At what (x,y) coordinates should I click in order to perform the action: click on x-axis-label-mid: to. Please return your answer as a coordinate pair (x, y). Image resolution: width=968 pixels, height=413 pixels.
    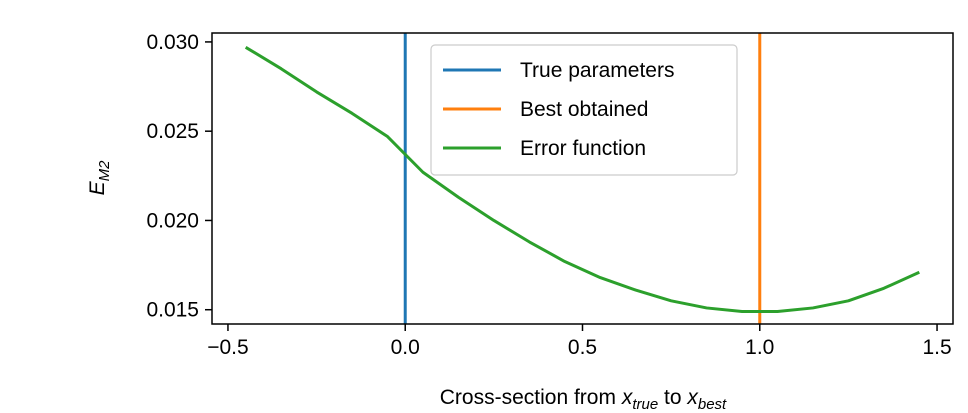
    Looking at the image, I should click on (672, 397).